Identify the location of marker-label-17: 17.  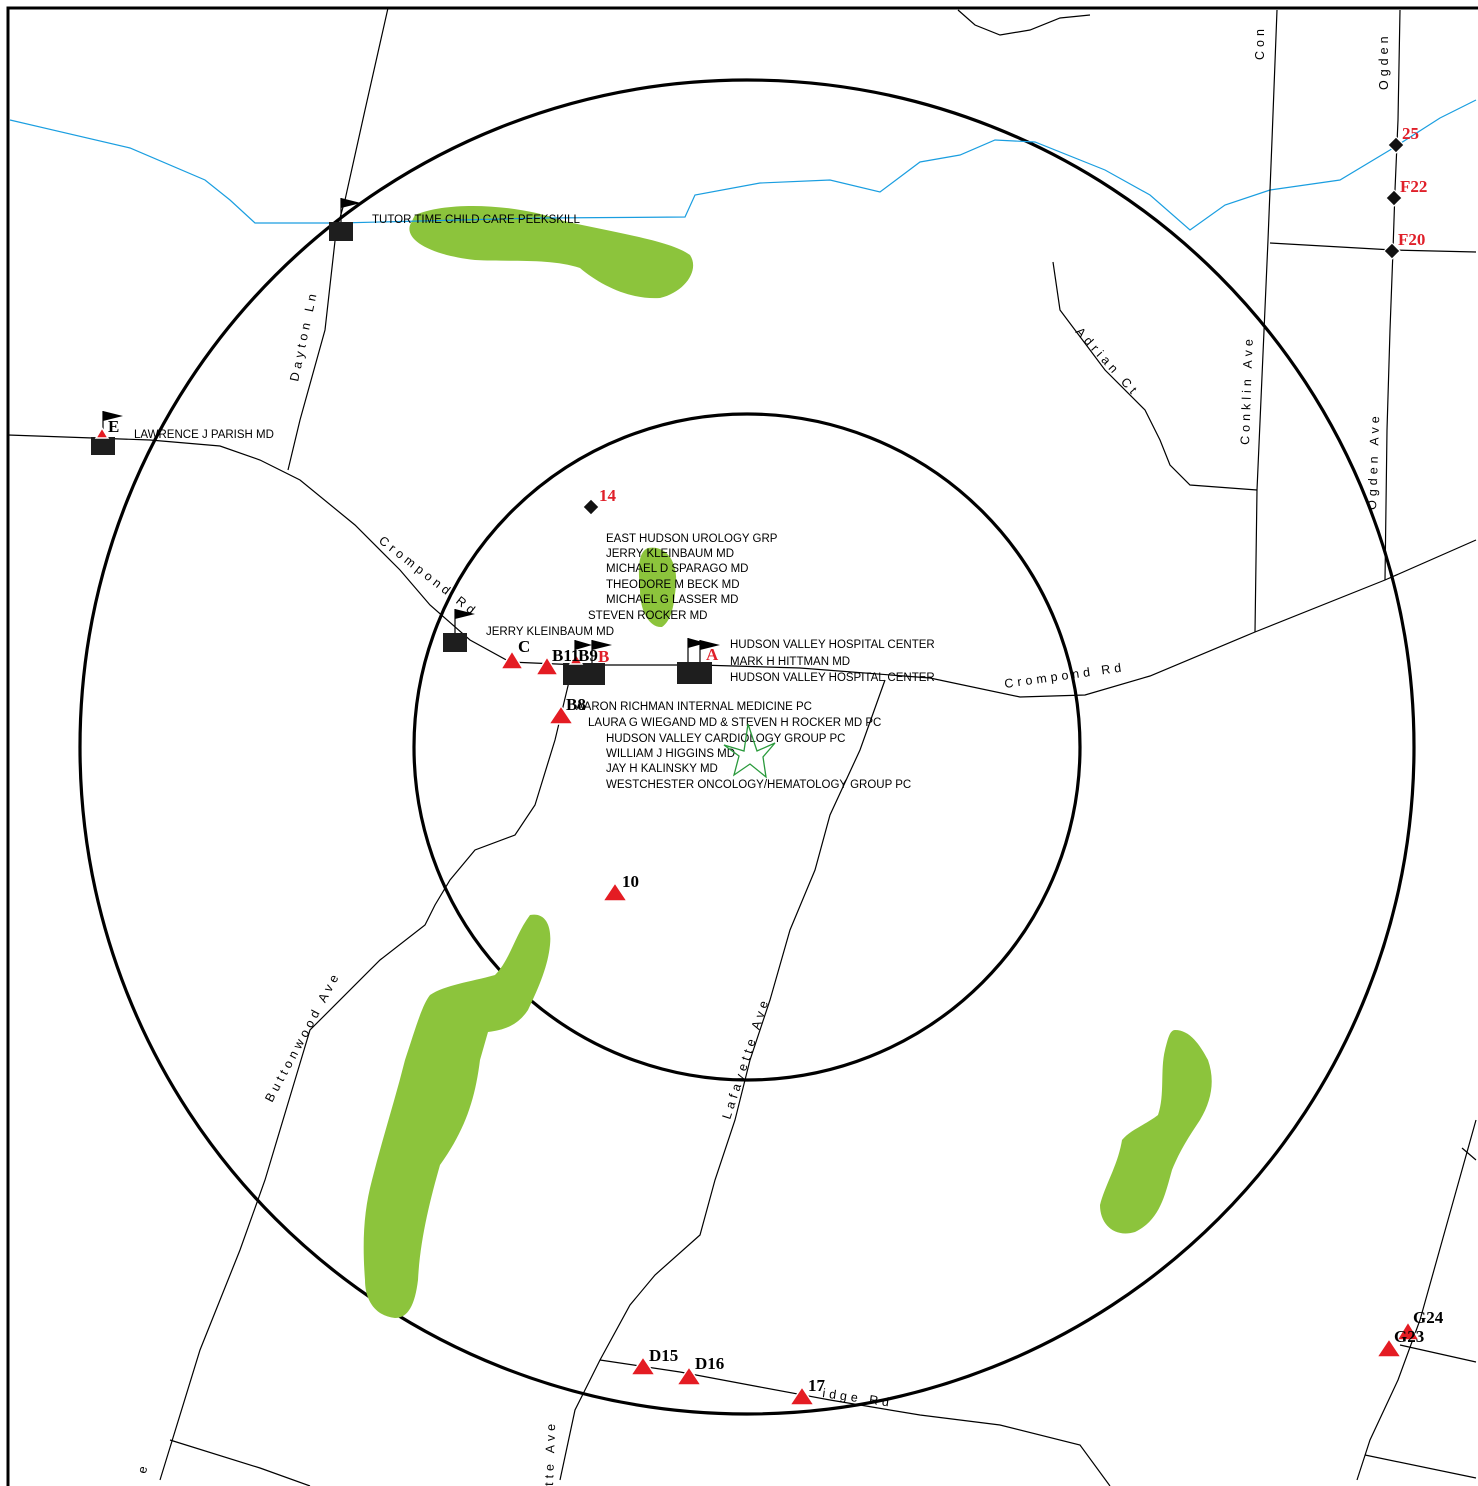
(817, 1385).